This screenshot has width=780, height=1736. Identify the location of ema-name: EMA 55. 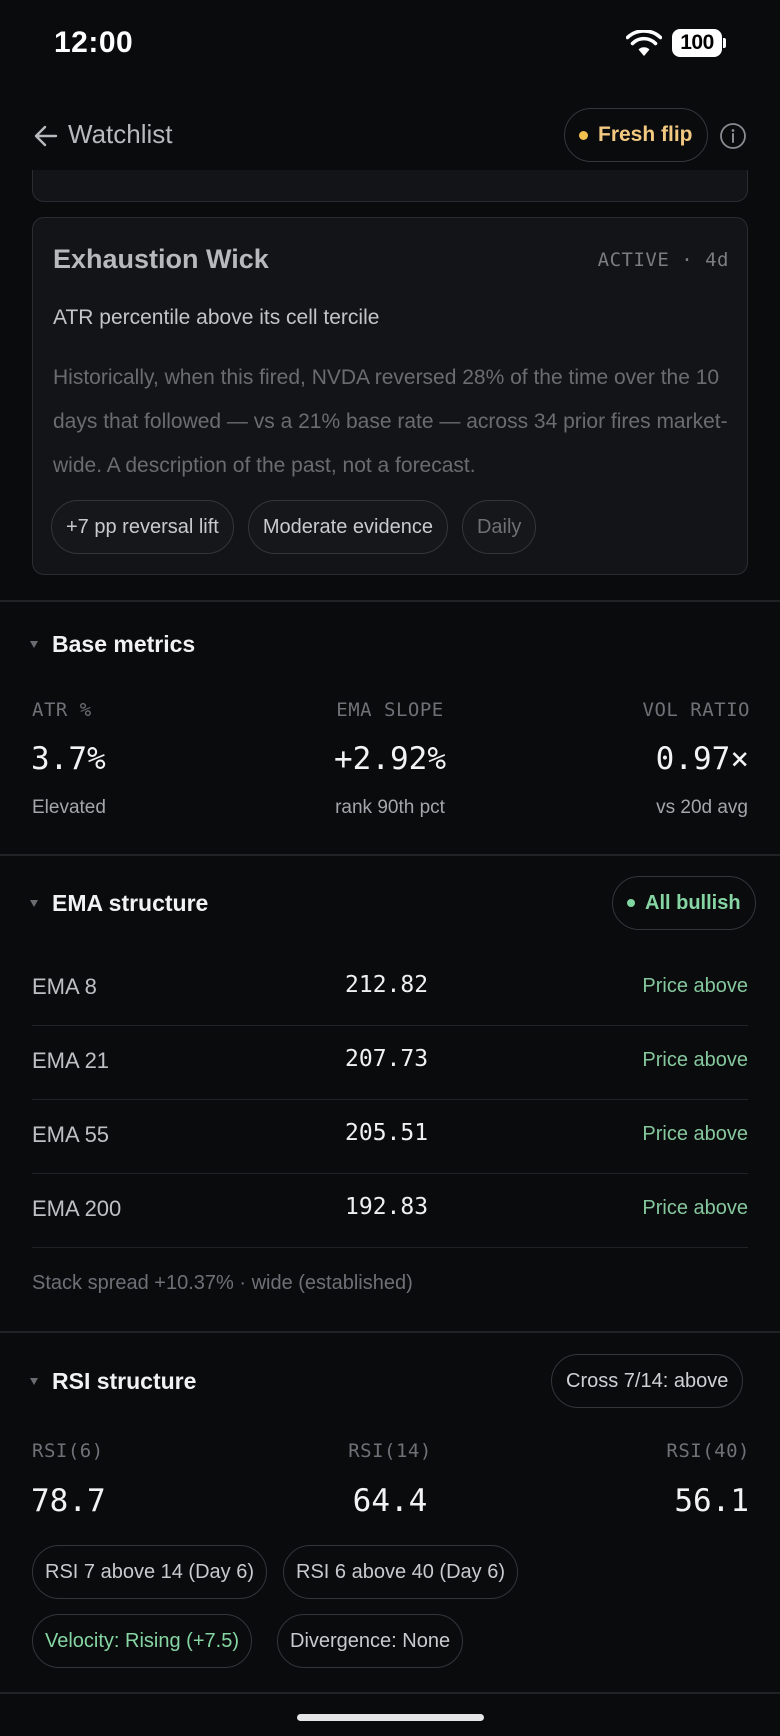
(71, 1134).